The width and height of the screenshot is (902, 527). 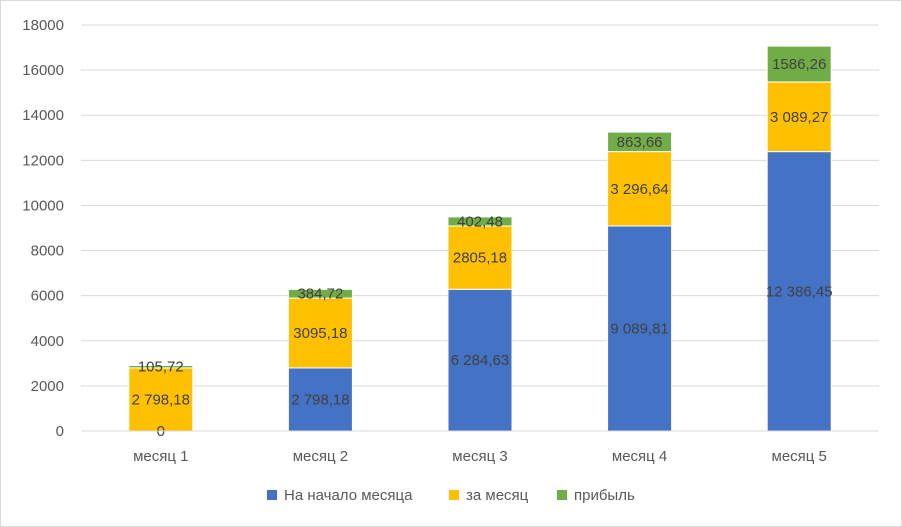 I want to click on y-tick-label: 8000, so click(x=47, y=251).